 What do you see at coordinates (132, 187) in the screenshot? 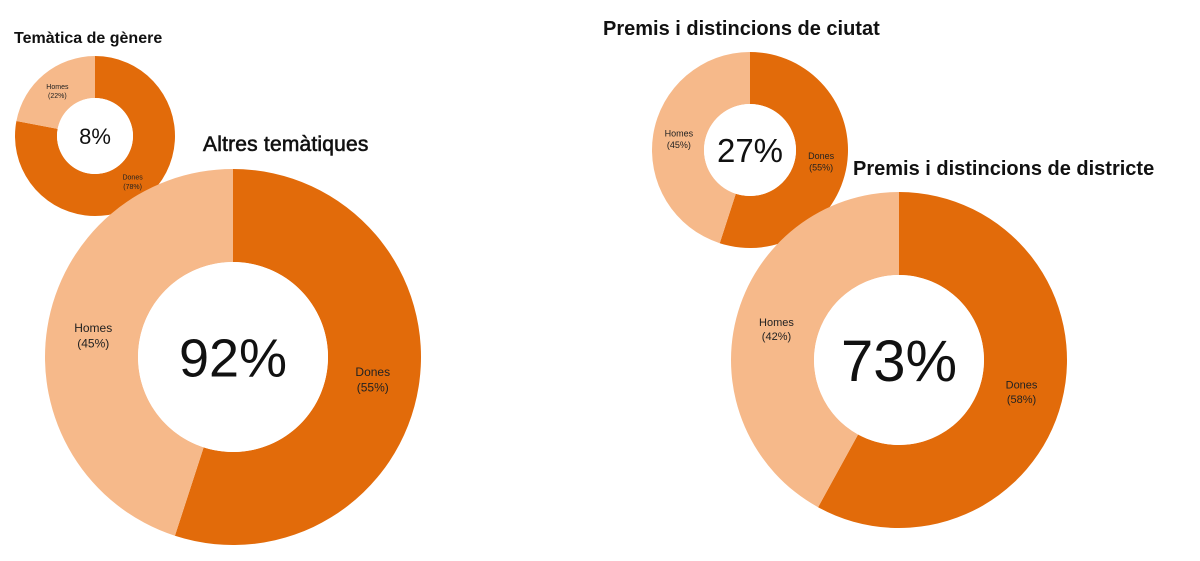
I see `slice-pct-dones: (78%)` at bounding box center [132, 187].